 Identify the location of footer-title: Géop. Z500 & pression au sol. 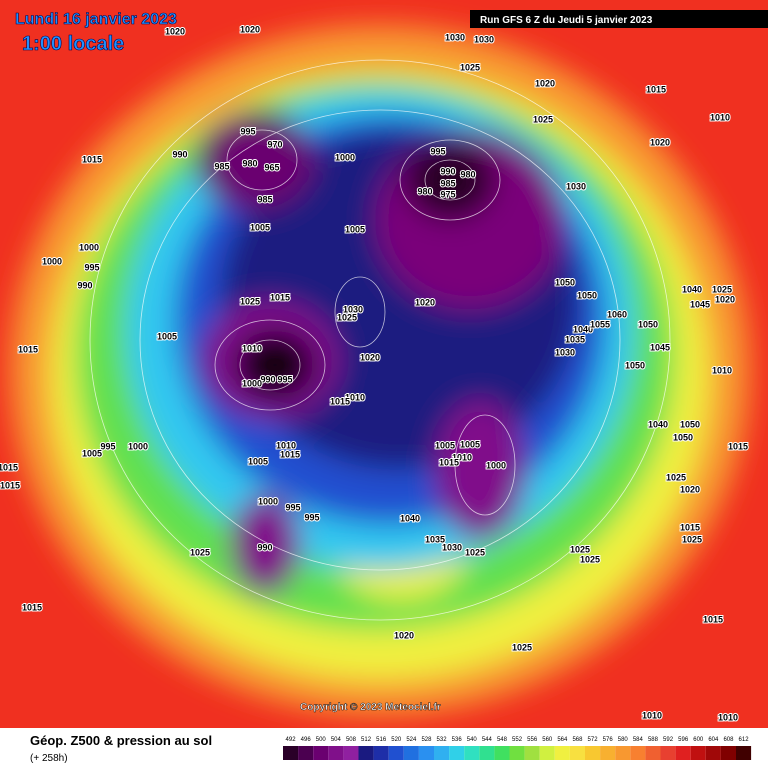
(121, 740).